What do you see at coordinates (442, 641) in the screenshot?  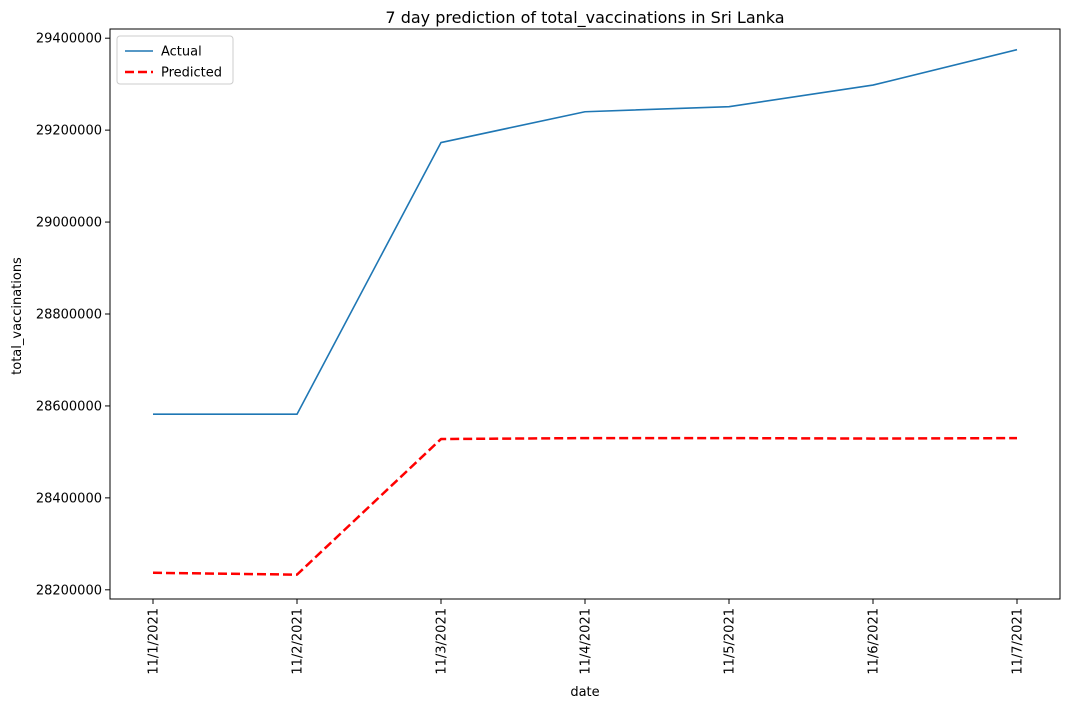 I see `x-tick-label: 11/3/2021` at bounding box center [442, 641].